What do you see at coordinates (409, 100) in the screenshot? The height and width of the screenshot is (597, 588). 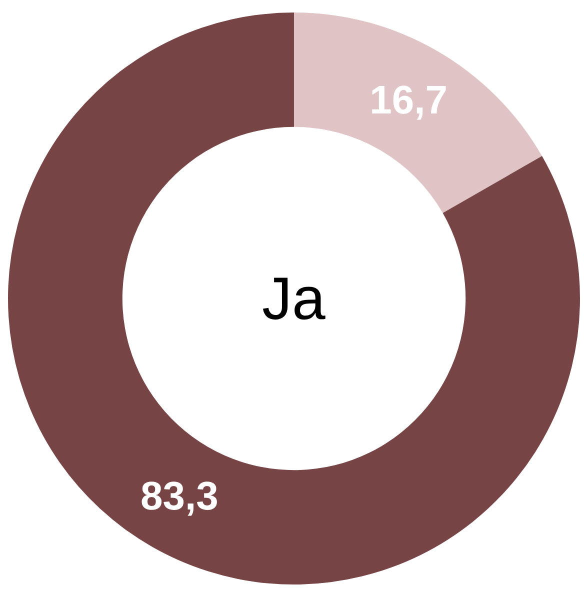 I see `data-label: 16,7` at bounding box center [409, 100].